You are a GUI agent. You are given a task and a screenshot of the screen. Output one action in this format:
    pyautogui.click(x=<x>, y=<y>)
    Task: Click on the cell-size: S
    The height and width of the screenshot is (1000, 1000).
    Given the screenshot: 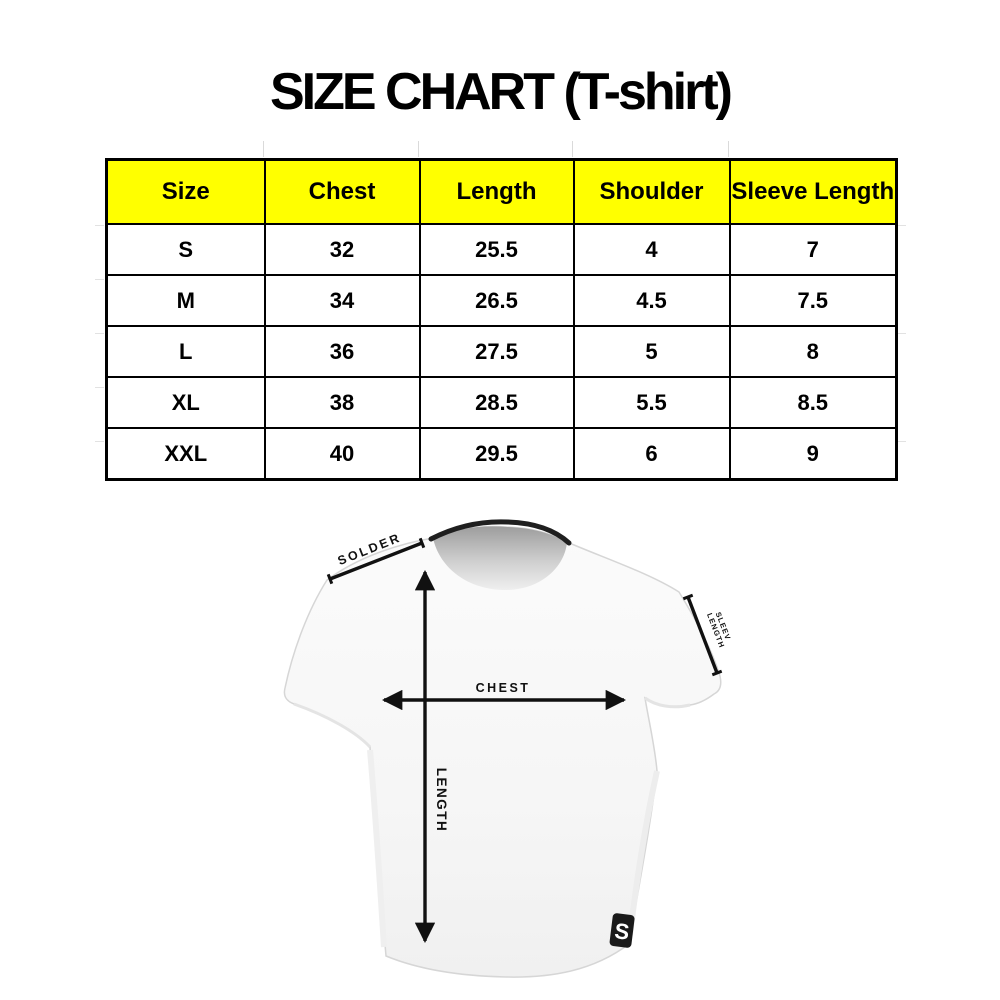 What is the action you would take?
    pyautogui.click(x=185, y=249)
    